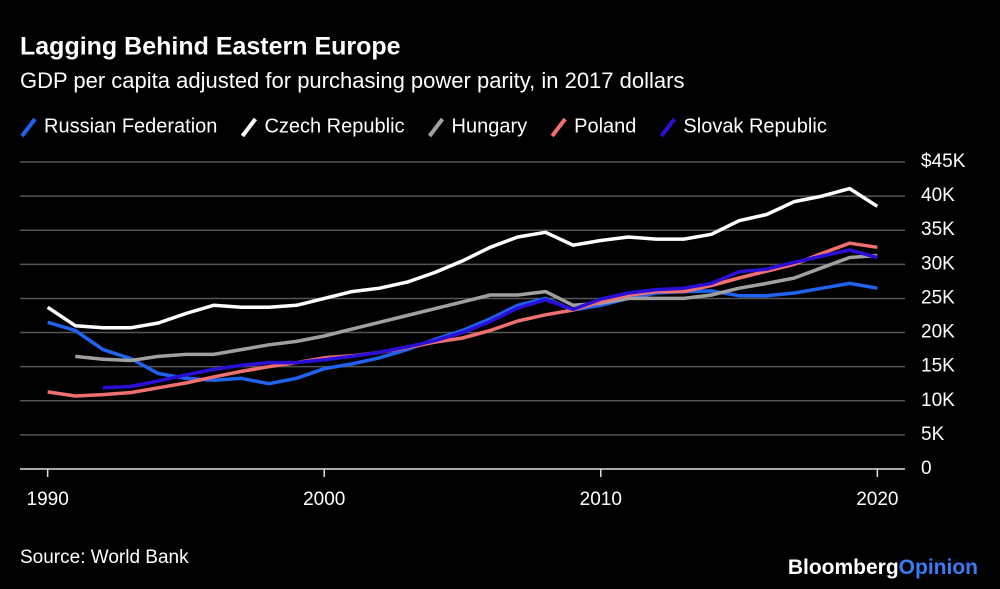  Describe the element at coordinates (130, 126) in the screenshot. I see `legend-label: Russian Federation` at that location.